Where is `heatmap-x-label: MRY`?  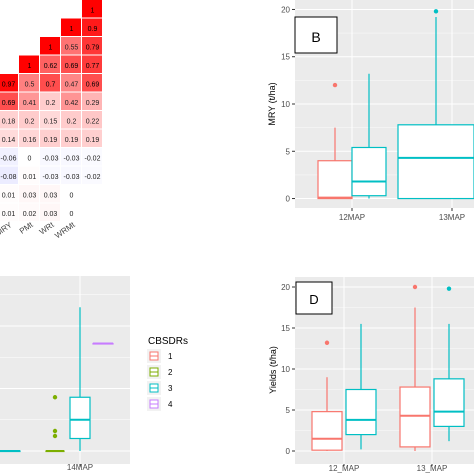 heatmap-x-label: MRY is located at coordinates (7, 229).